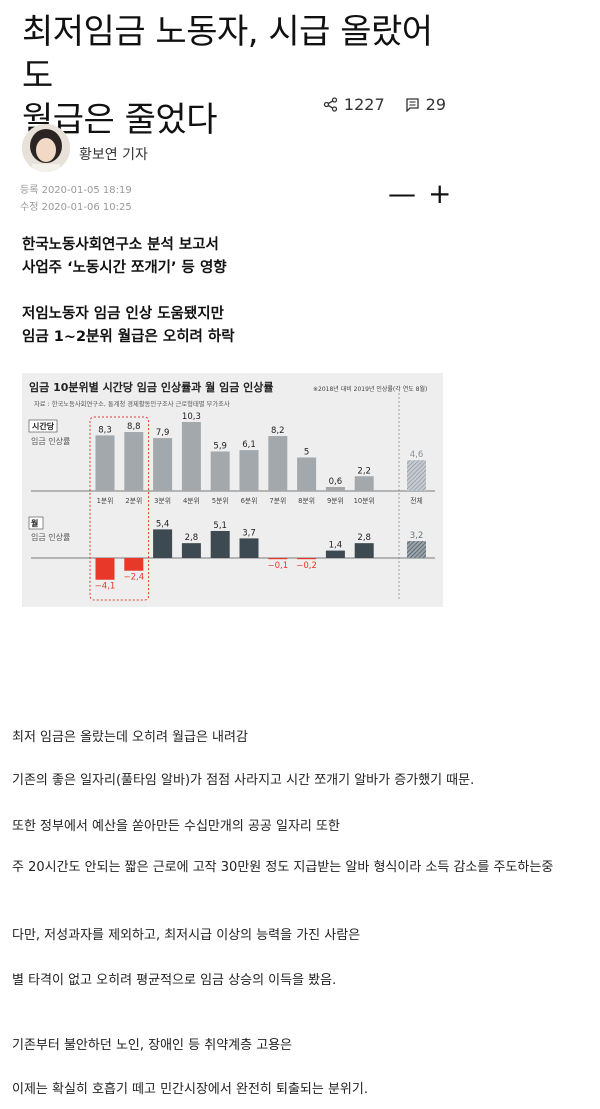  I want to click on modified-date: 수정 2020-01-06 10:25, so click(76, 207).